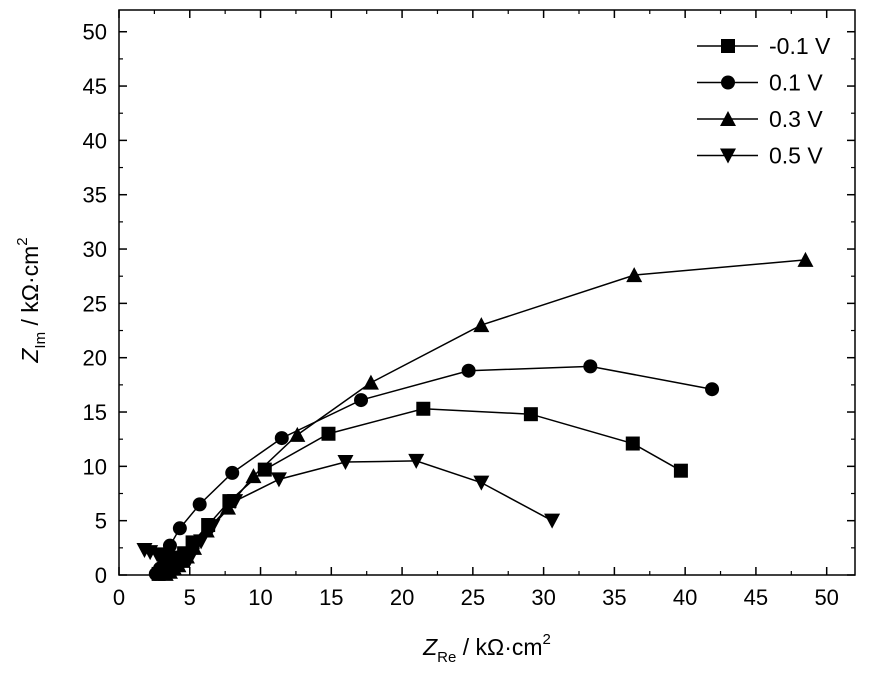 This screenshot has width=886, height=673. I want to click on y-tick-label: 40, so click(95, 140).